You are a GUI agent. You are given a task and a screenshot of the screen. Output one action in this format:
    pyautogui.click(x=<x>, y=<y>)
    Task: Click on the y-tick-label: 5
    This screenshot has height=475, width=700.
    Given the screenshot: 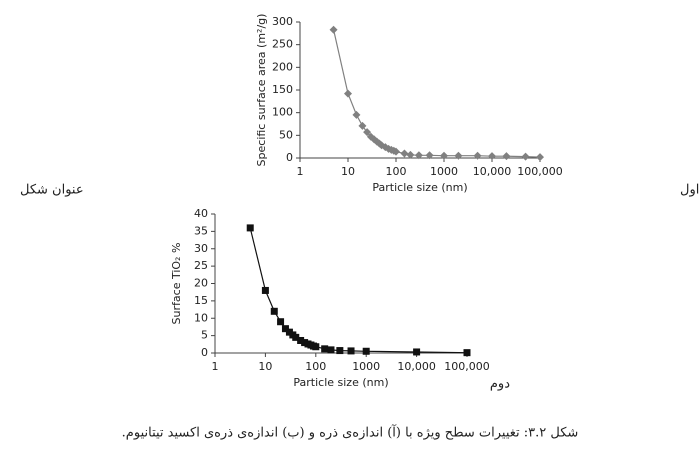 What is the action you would take?
    pyautogui.click(x=204, y=335)
    